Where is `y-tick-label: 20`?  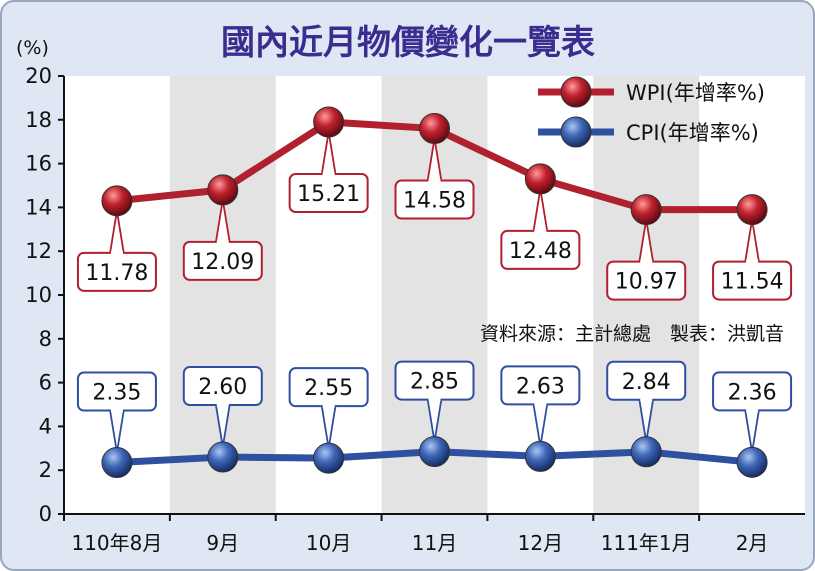
y-tick-label: 20 is located at coordinates (38, 76).